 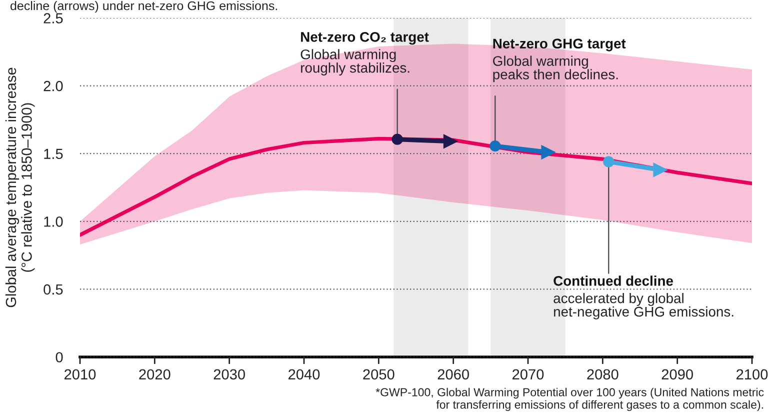 I want to click on annotation: Continued decline accelerated by global net-negative GHG emissions., so click(x=644, y=298).